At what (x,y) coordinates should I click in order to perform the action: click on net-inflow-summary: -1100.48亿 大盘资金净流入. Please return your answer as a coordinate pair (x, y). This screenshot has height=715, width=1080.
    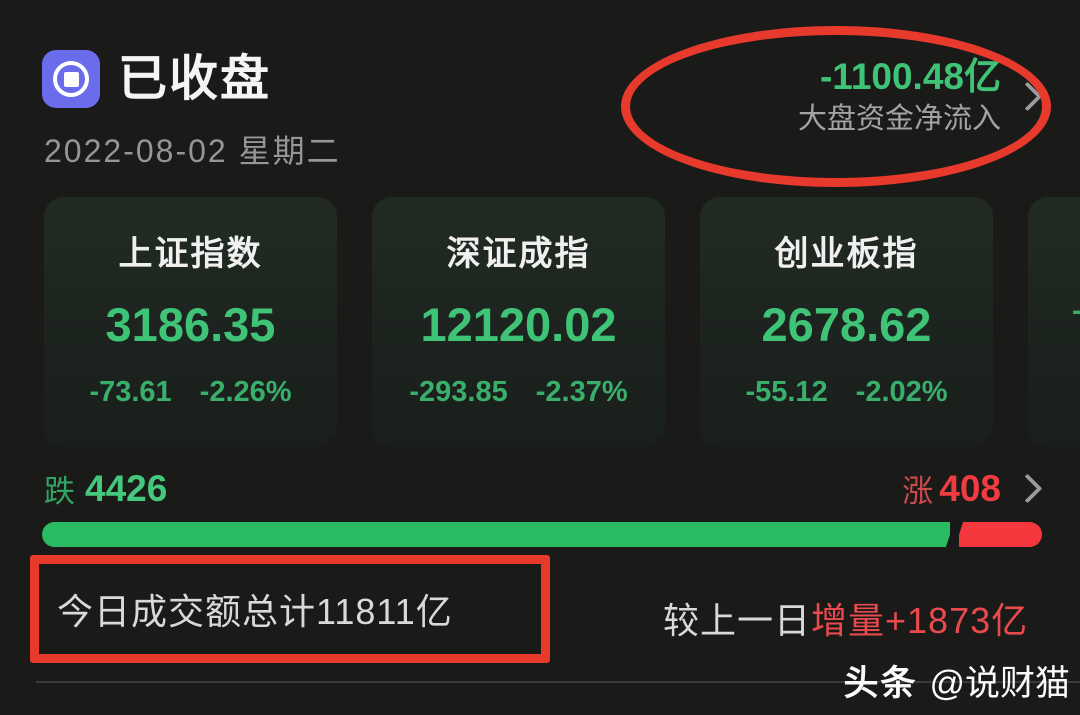
    Looking at the image, I should click on (920, 96).